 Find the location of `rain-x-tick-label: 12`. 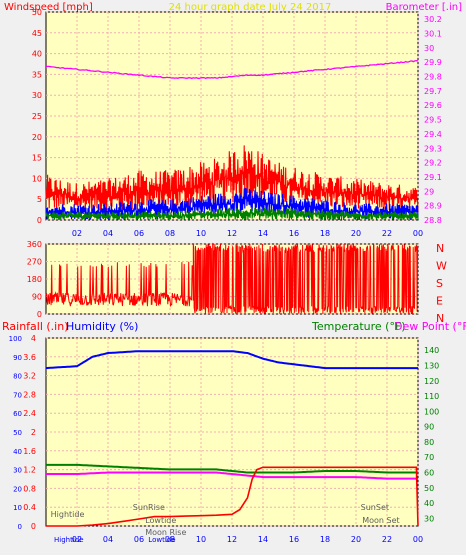

rain-x-tick-label: 12 is located at coordinates (232, 539).